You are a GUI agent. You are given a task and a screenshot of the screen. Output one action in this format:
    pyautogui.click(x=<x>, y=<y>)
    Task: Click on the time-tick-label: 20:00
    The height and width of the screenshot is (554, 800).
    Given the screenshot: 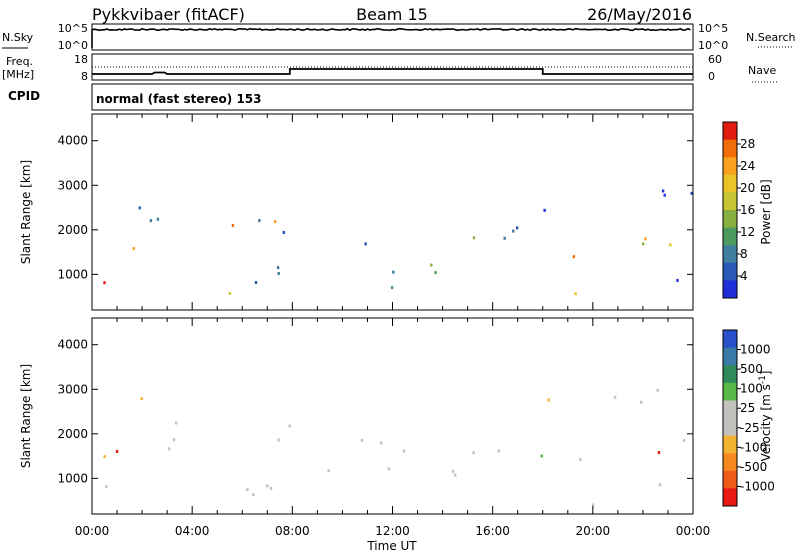 What is the action you would take?
    pyautogui.click(x=593, y=531)
    